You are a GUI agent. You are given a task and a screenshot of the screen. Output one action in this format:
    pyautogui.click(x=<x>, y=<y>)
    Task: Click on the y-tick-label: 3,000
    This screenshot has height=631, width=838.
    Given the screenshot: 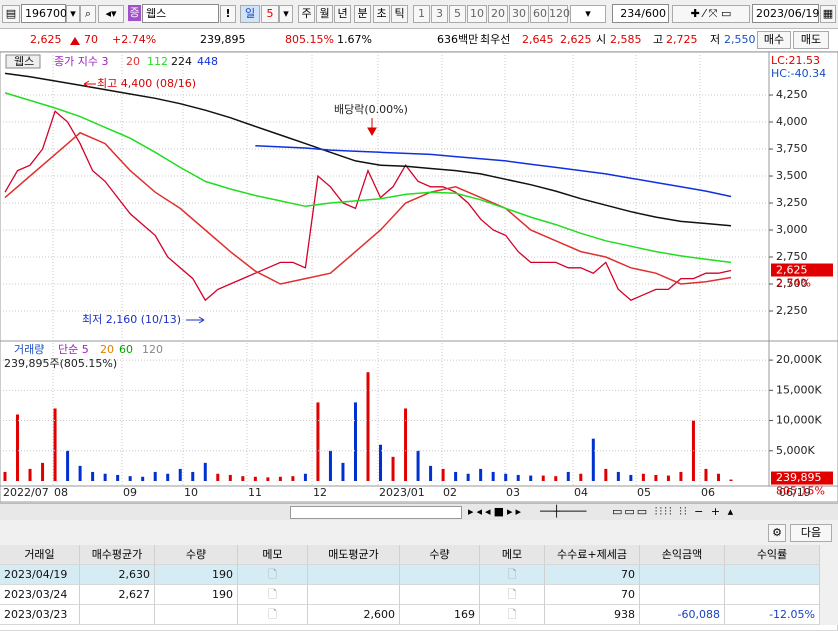 What is the action you would take?
    pyautogui.click(x=792, y=229)
    